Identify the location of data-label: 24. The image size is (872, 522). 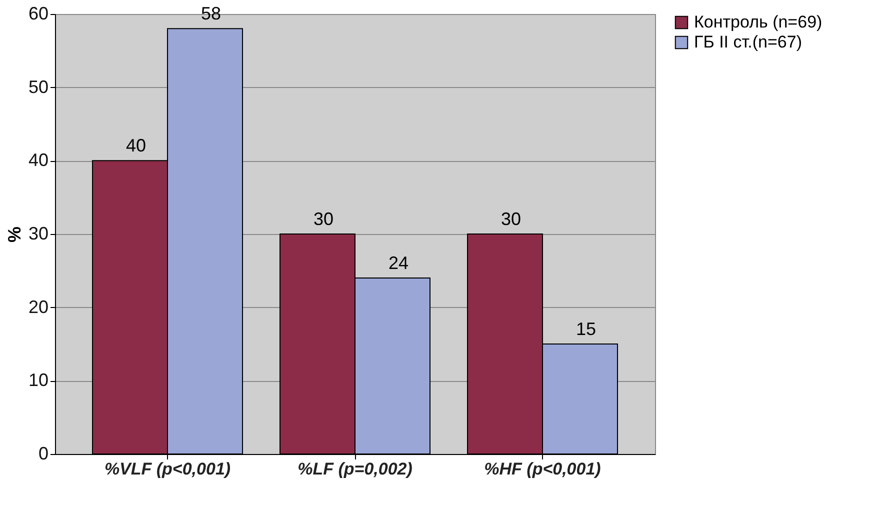
(398, 263).